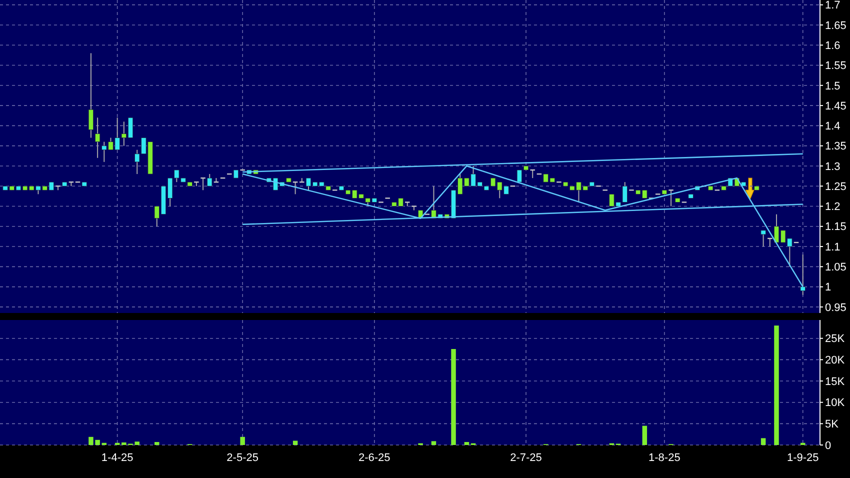 The image size is (850, 478). I want to click on x-tick-label: 2-5-25, so click(242, 458).